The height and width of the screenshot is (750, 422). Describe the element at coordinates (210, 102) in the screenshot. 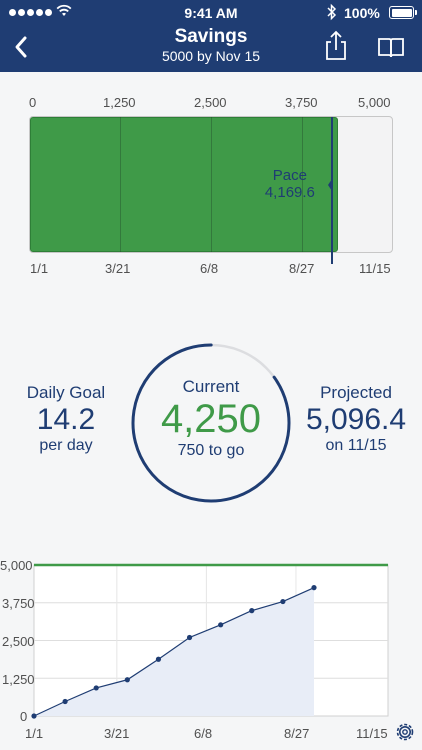

I see `progress-top-tick: 2,500` at that location.